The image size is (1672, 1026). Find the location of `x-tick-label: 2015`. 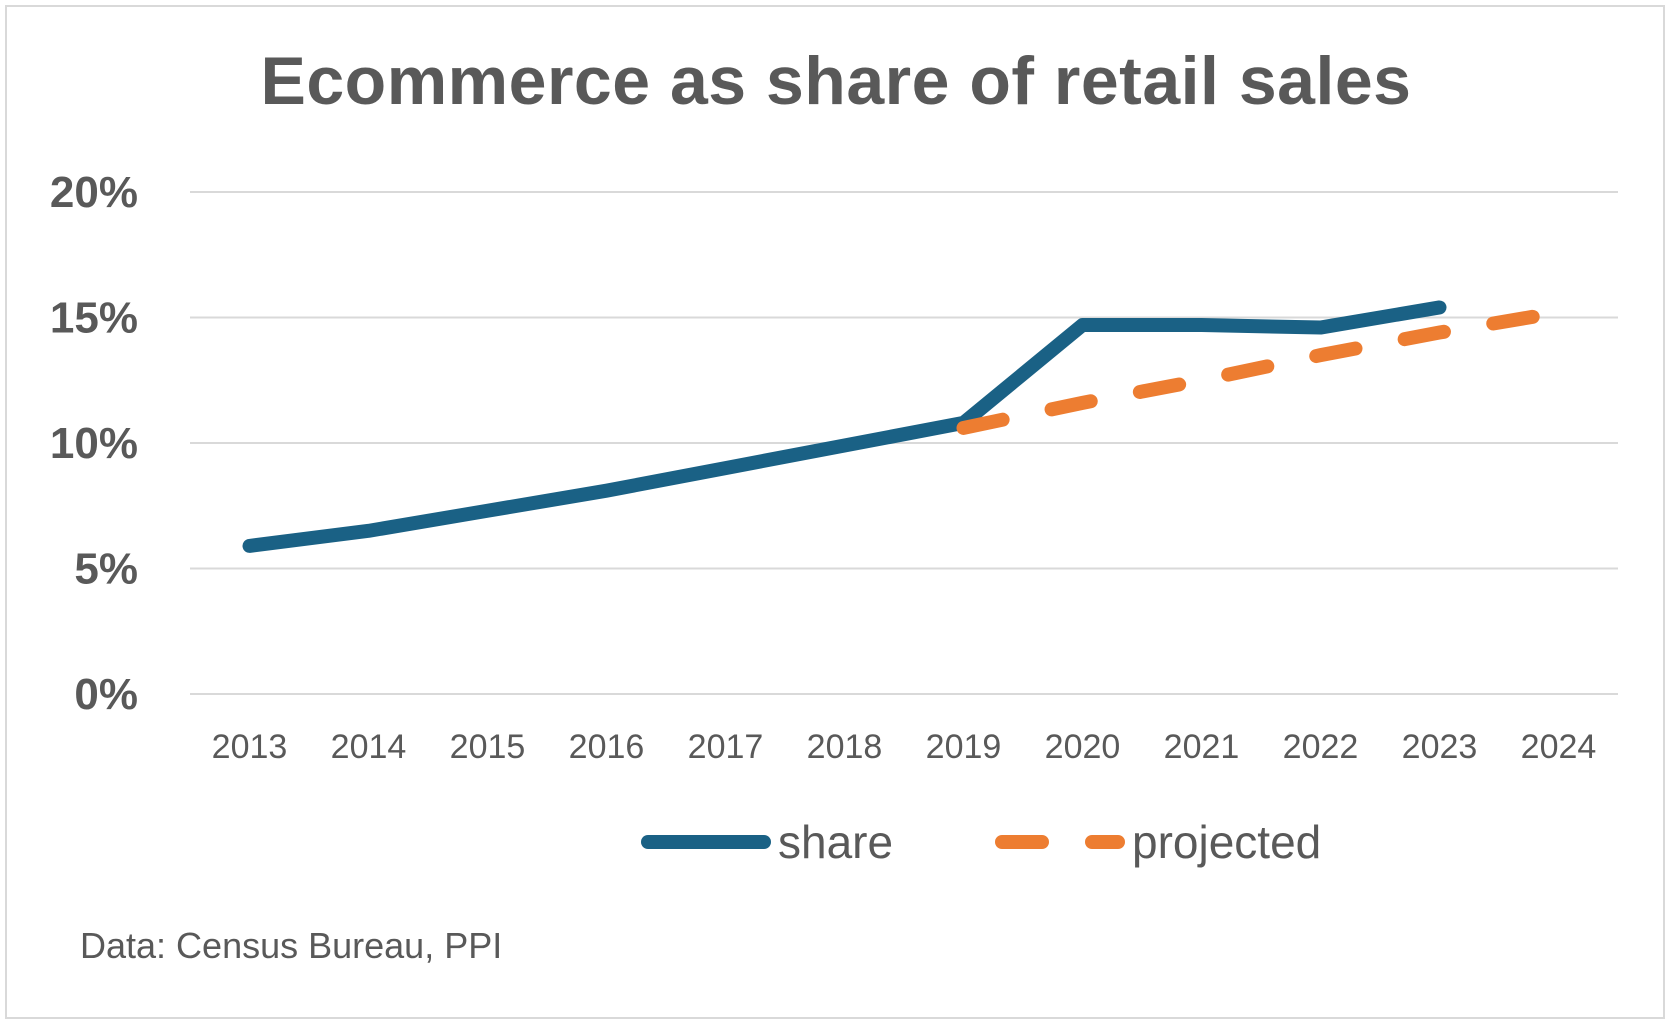

x-tick-label: 2015 is located at coordinates (488, 747).